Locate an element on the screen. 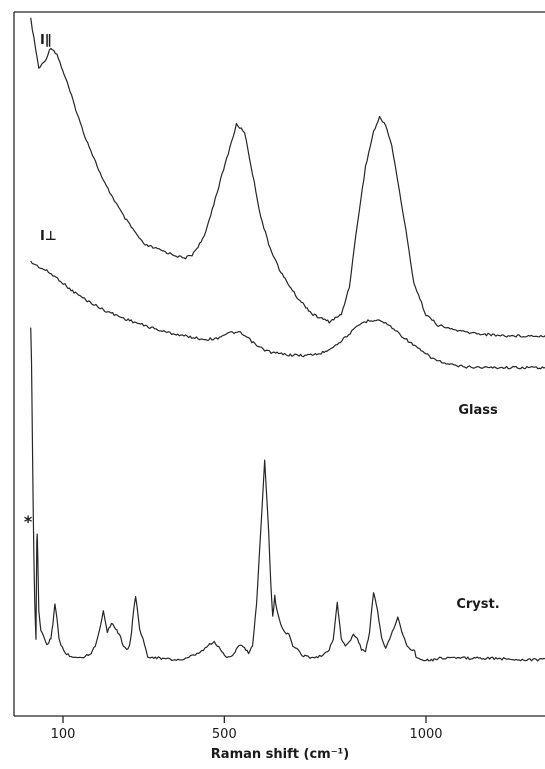 This screenshot has width=545, height=769. label-i-perp: I⊥ is located at coordinates (48, 236).